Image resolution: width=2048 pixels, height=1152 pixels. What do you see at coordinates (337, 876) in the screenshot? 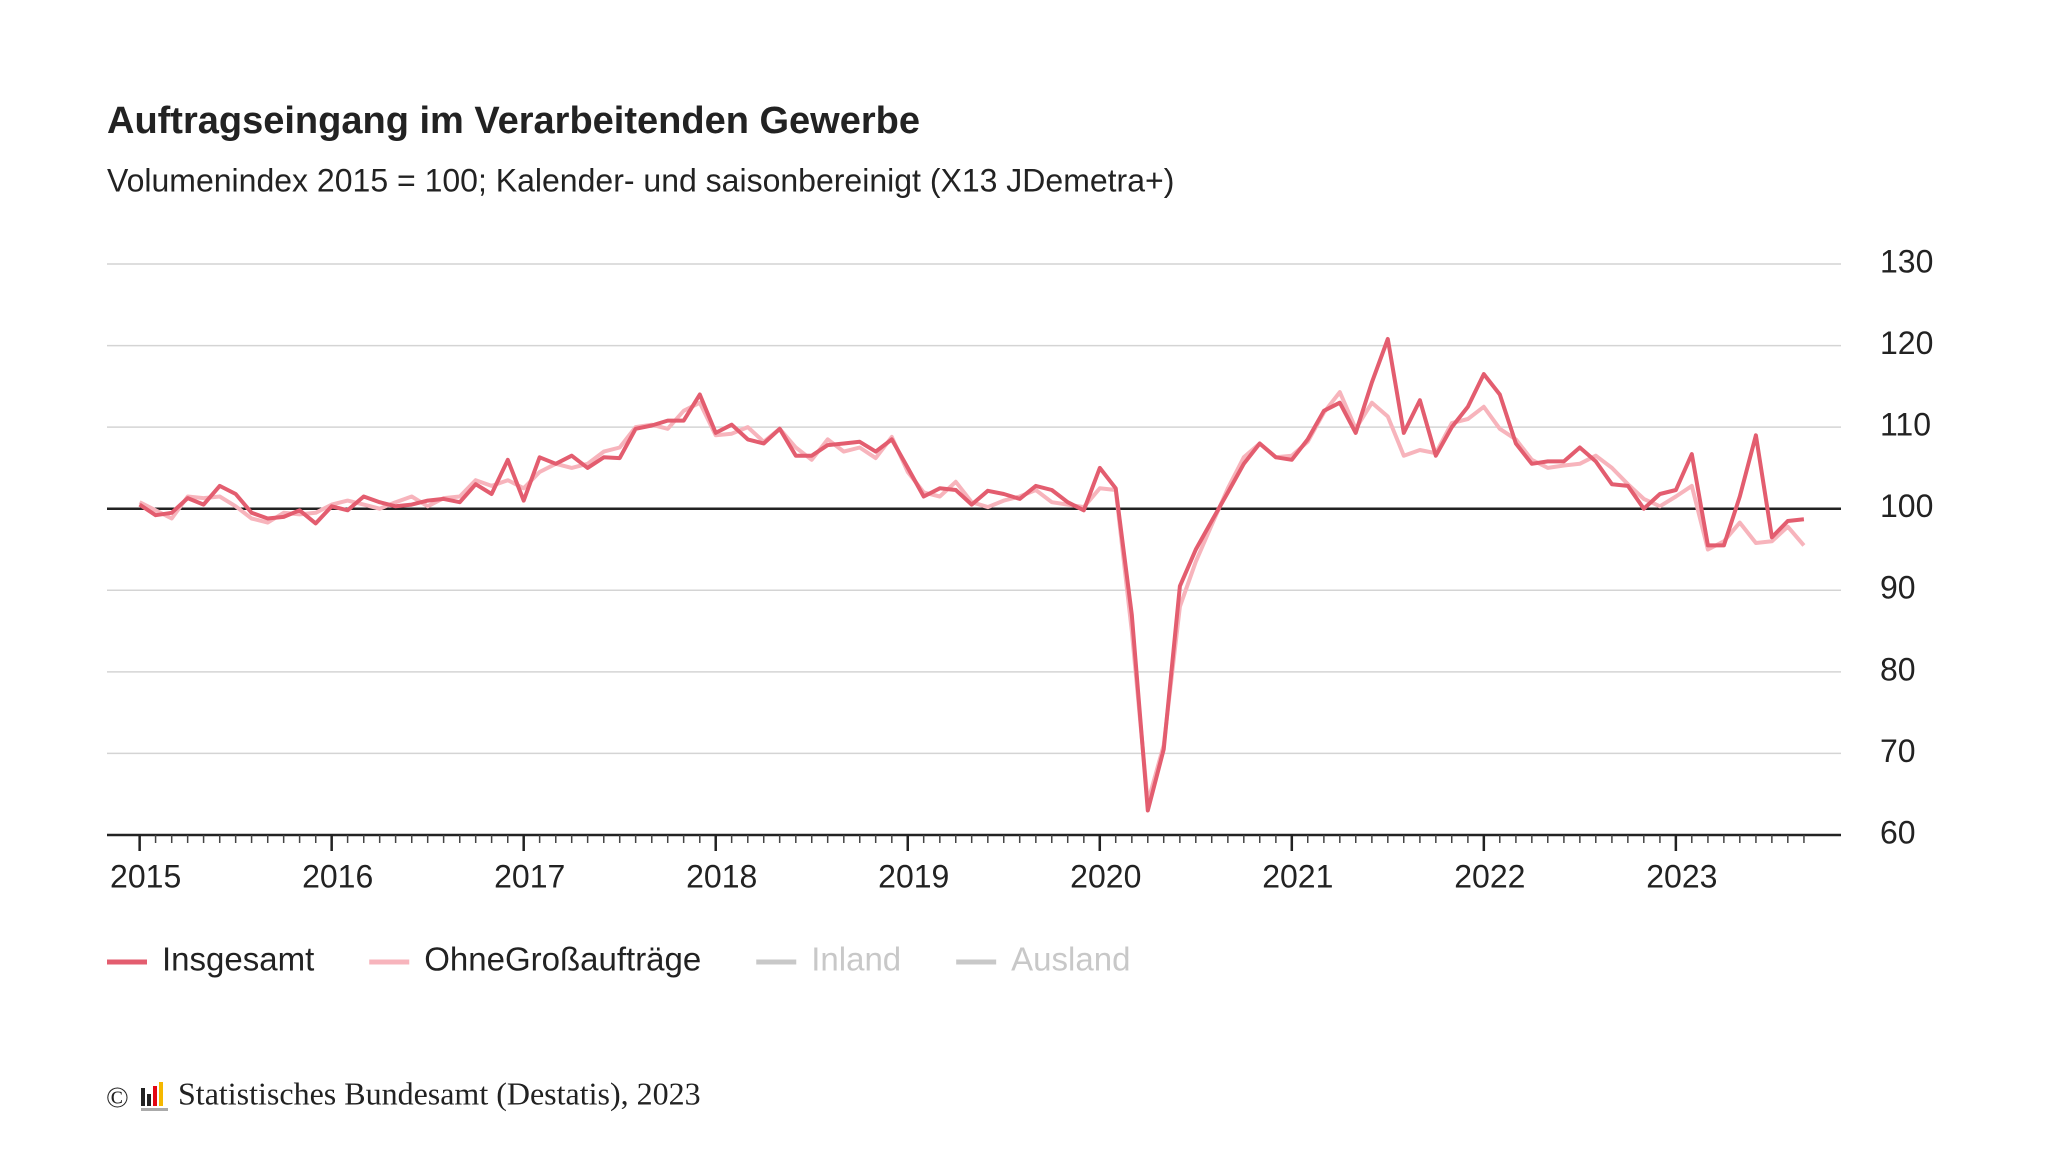
I see `x-tick-label: 2016` at bounding box center [337, 876].